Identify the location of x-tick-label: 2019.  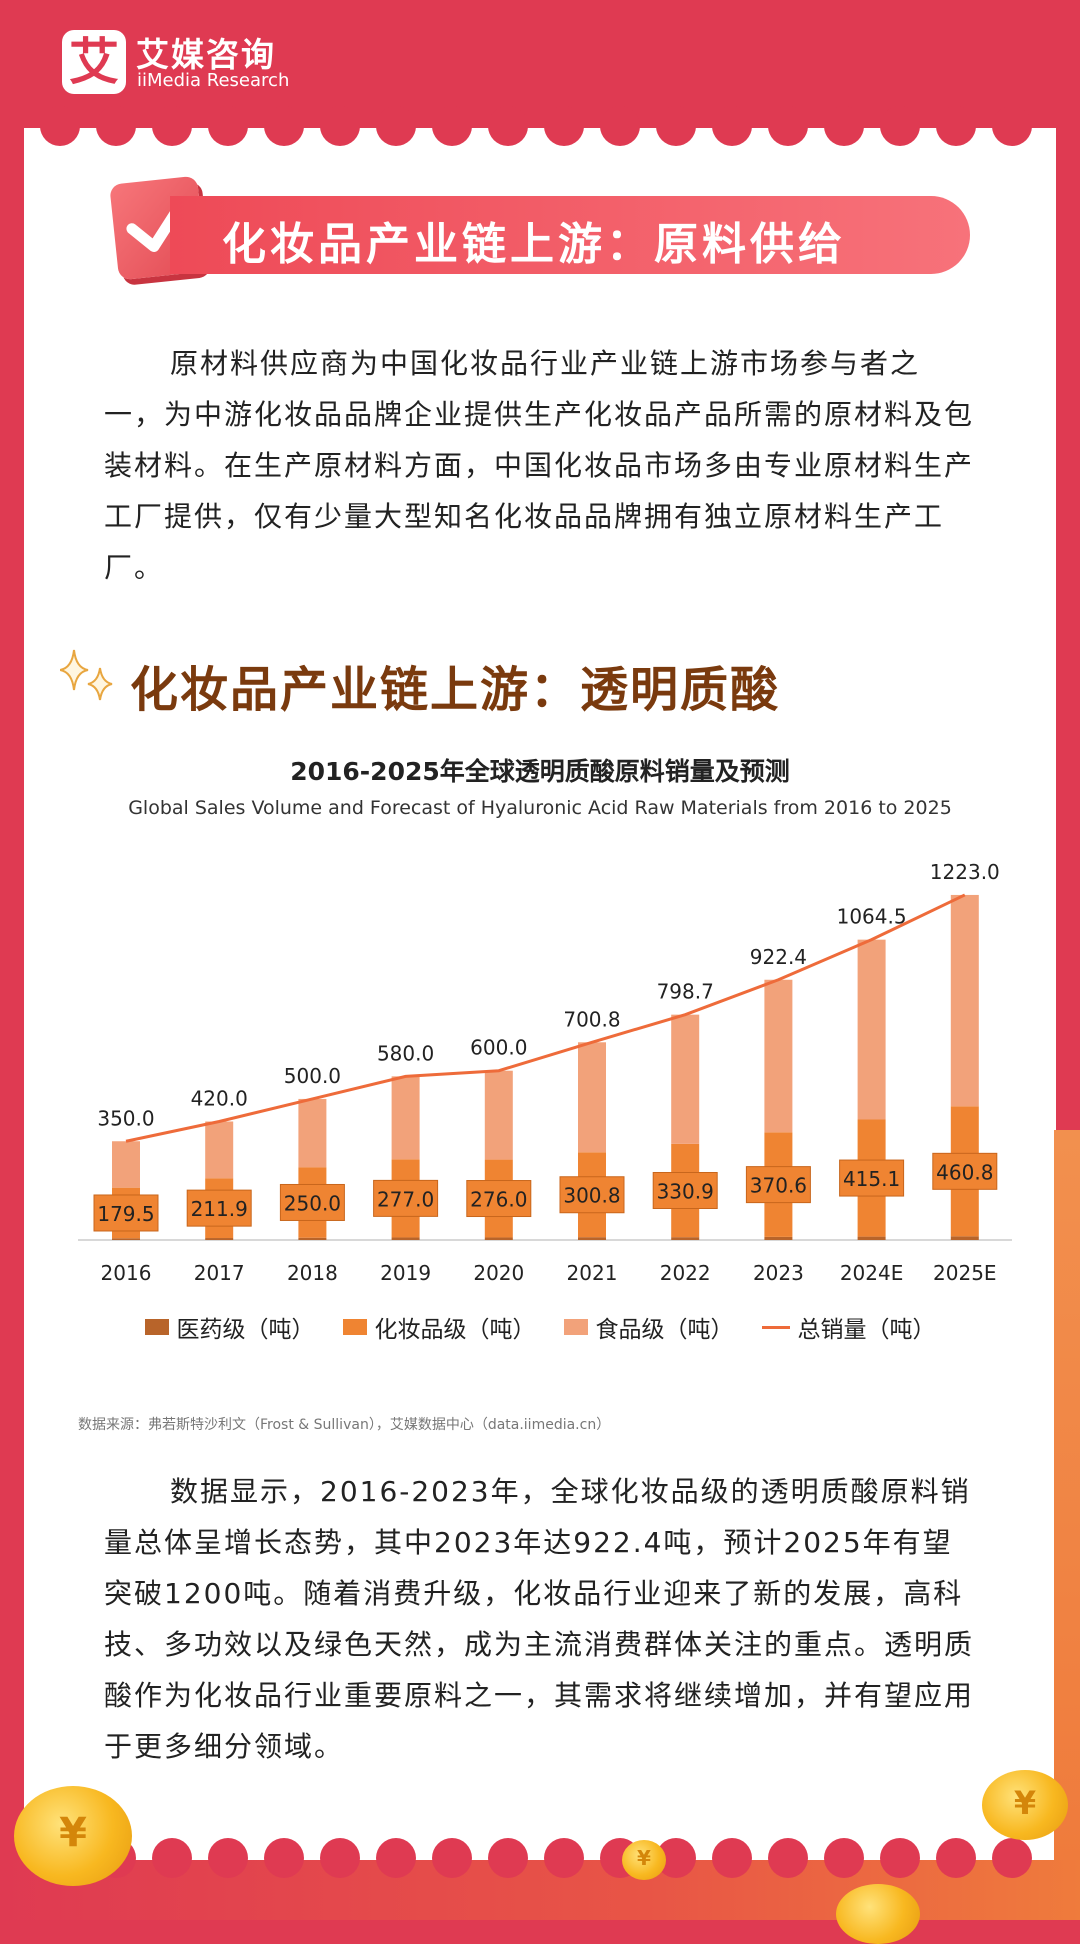
(405, 1273).